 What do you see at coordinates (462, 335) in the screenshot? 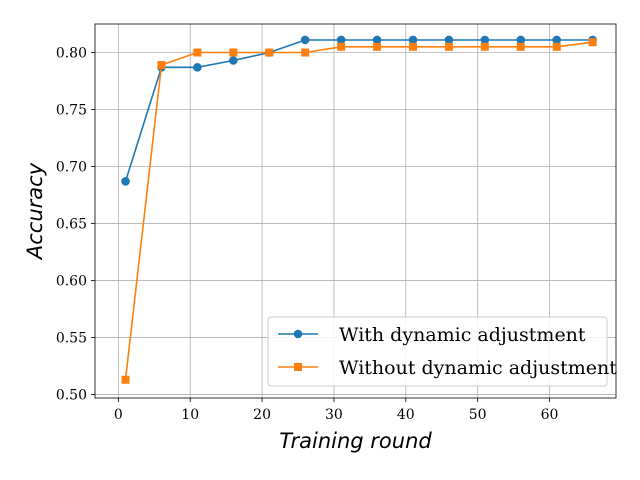
I see `legend-label: With dynamic adjustment` at bounding box center [462, 335].